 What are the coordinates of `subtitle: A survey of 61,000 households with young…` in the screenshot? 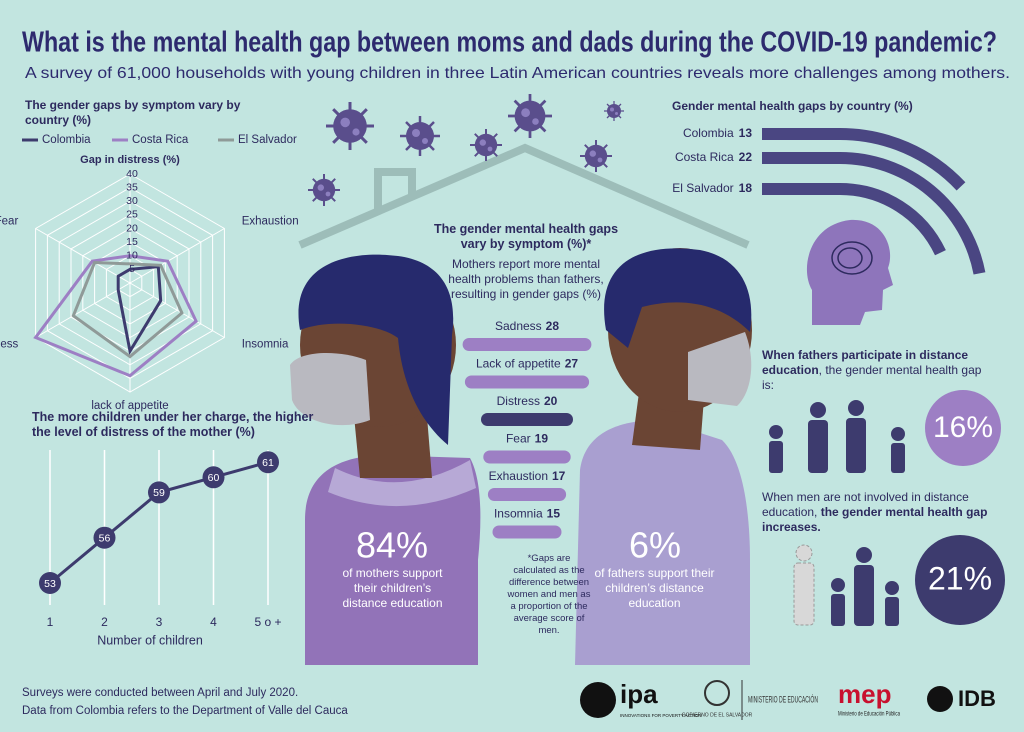 It's located at (517, 73).